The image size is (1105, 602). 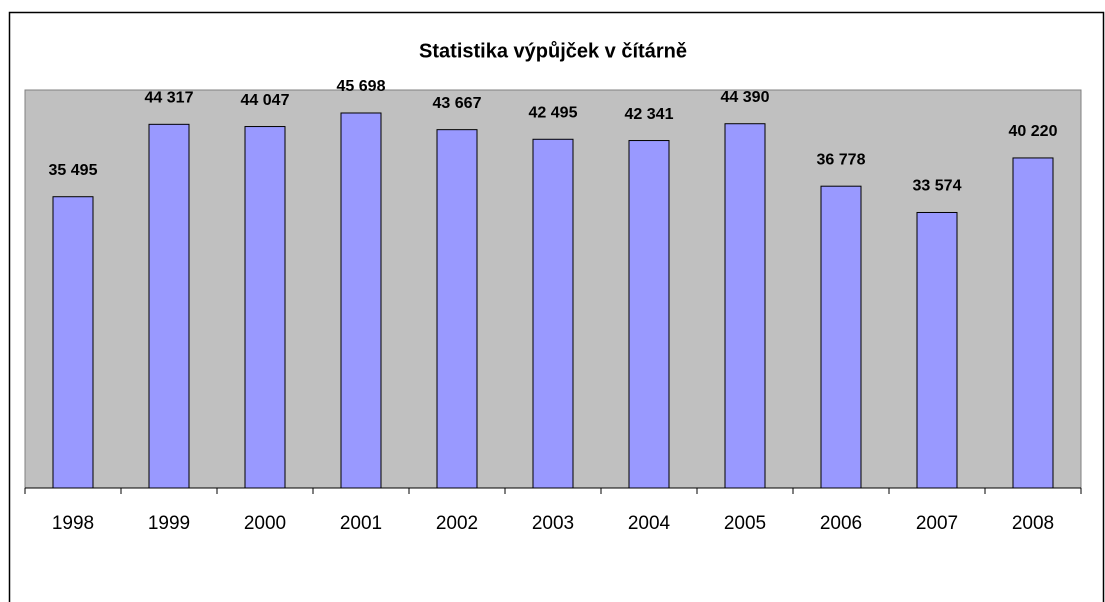 What do you see at coordinates (457, 103) in the screenshot?
I see `data-label: 43 667` at bounding box center [457, 103].